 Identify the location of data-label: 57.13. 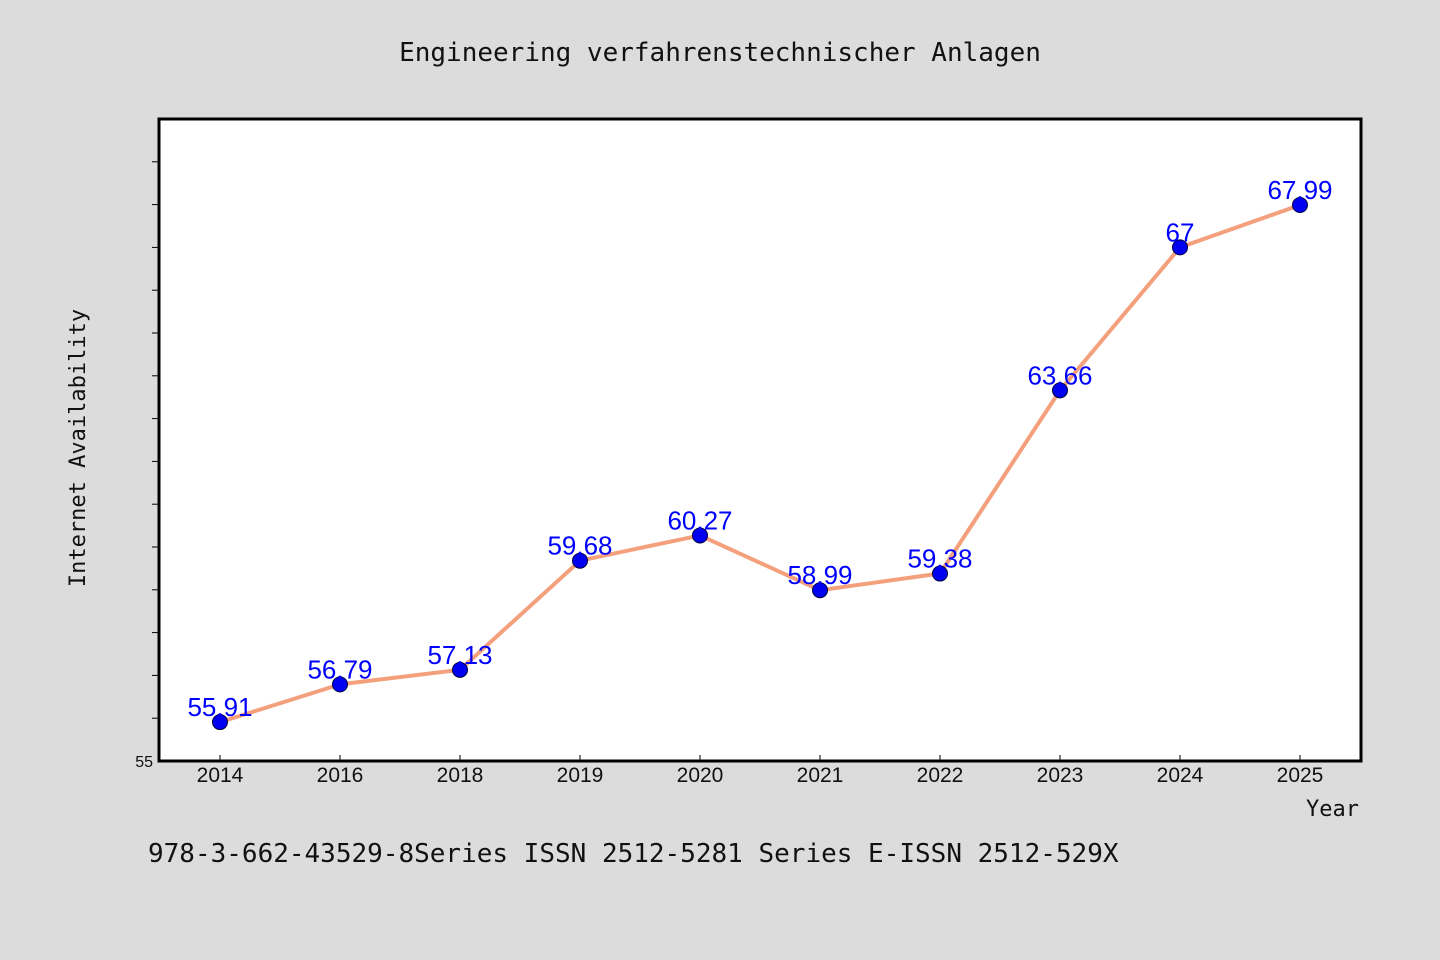
(459, 655).